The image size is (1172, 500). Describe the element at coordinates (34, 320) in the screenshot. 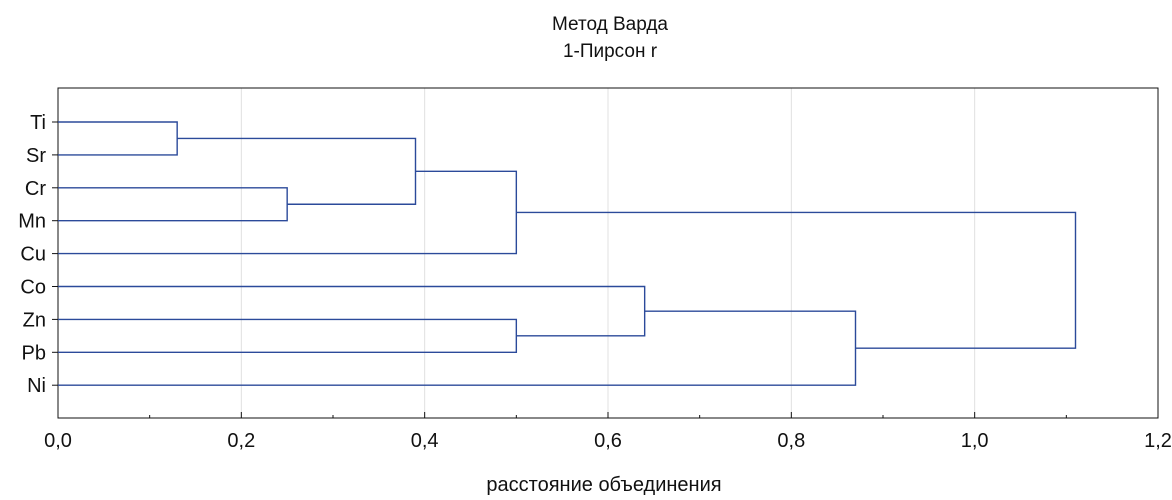

I see `leaf-label: Zn` at that location.